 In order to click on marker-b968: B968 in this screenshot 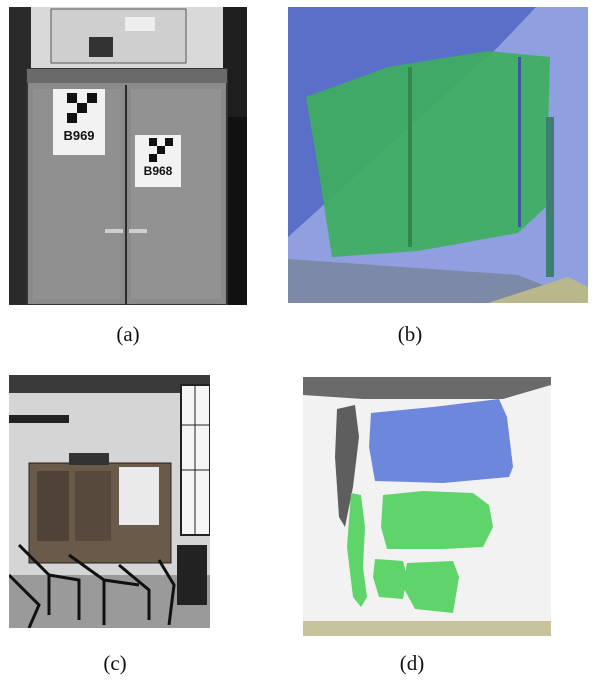, I will do `click(158, 161)`.